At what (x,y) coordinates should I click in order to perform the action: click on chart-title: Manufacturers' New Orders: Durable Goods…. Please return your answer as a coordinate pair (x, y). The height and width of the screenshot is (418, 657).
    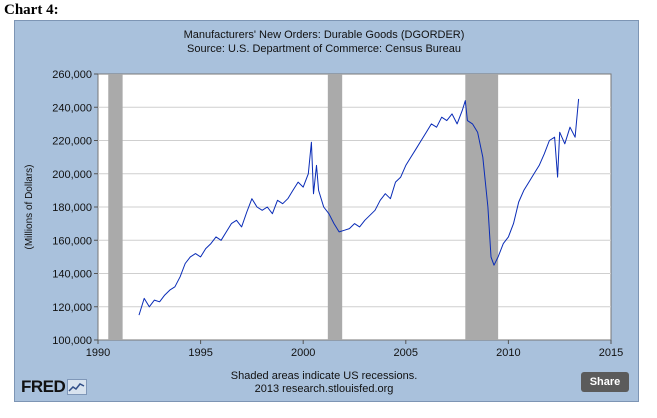
    Looking at the image, I should click on (324, 35).